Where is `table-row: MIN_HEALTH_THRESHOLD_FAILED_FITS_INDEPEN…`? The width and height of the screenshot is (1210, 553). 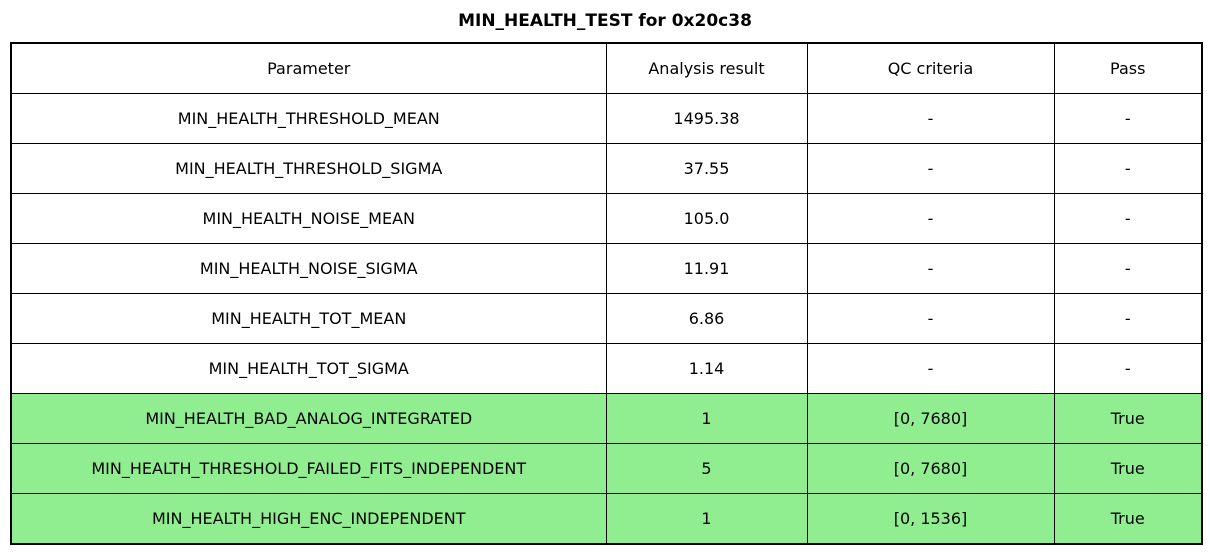 table-row: MIN_HEALTH_THRESHOLD_FAILED_FITS_INDEPEN… is located at coordinates (606, 468).